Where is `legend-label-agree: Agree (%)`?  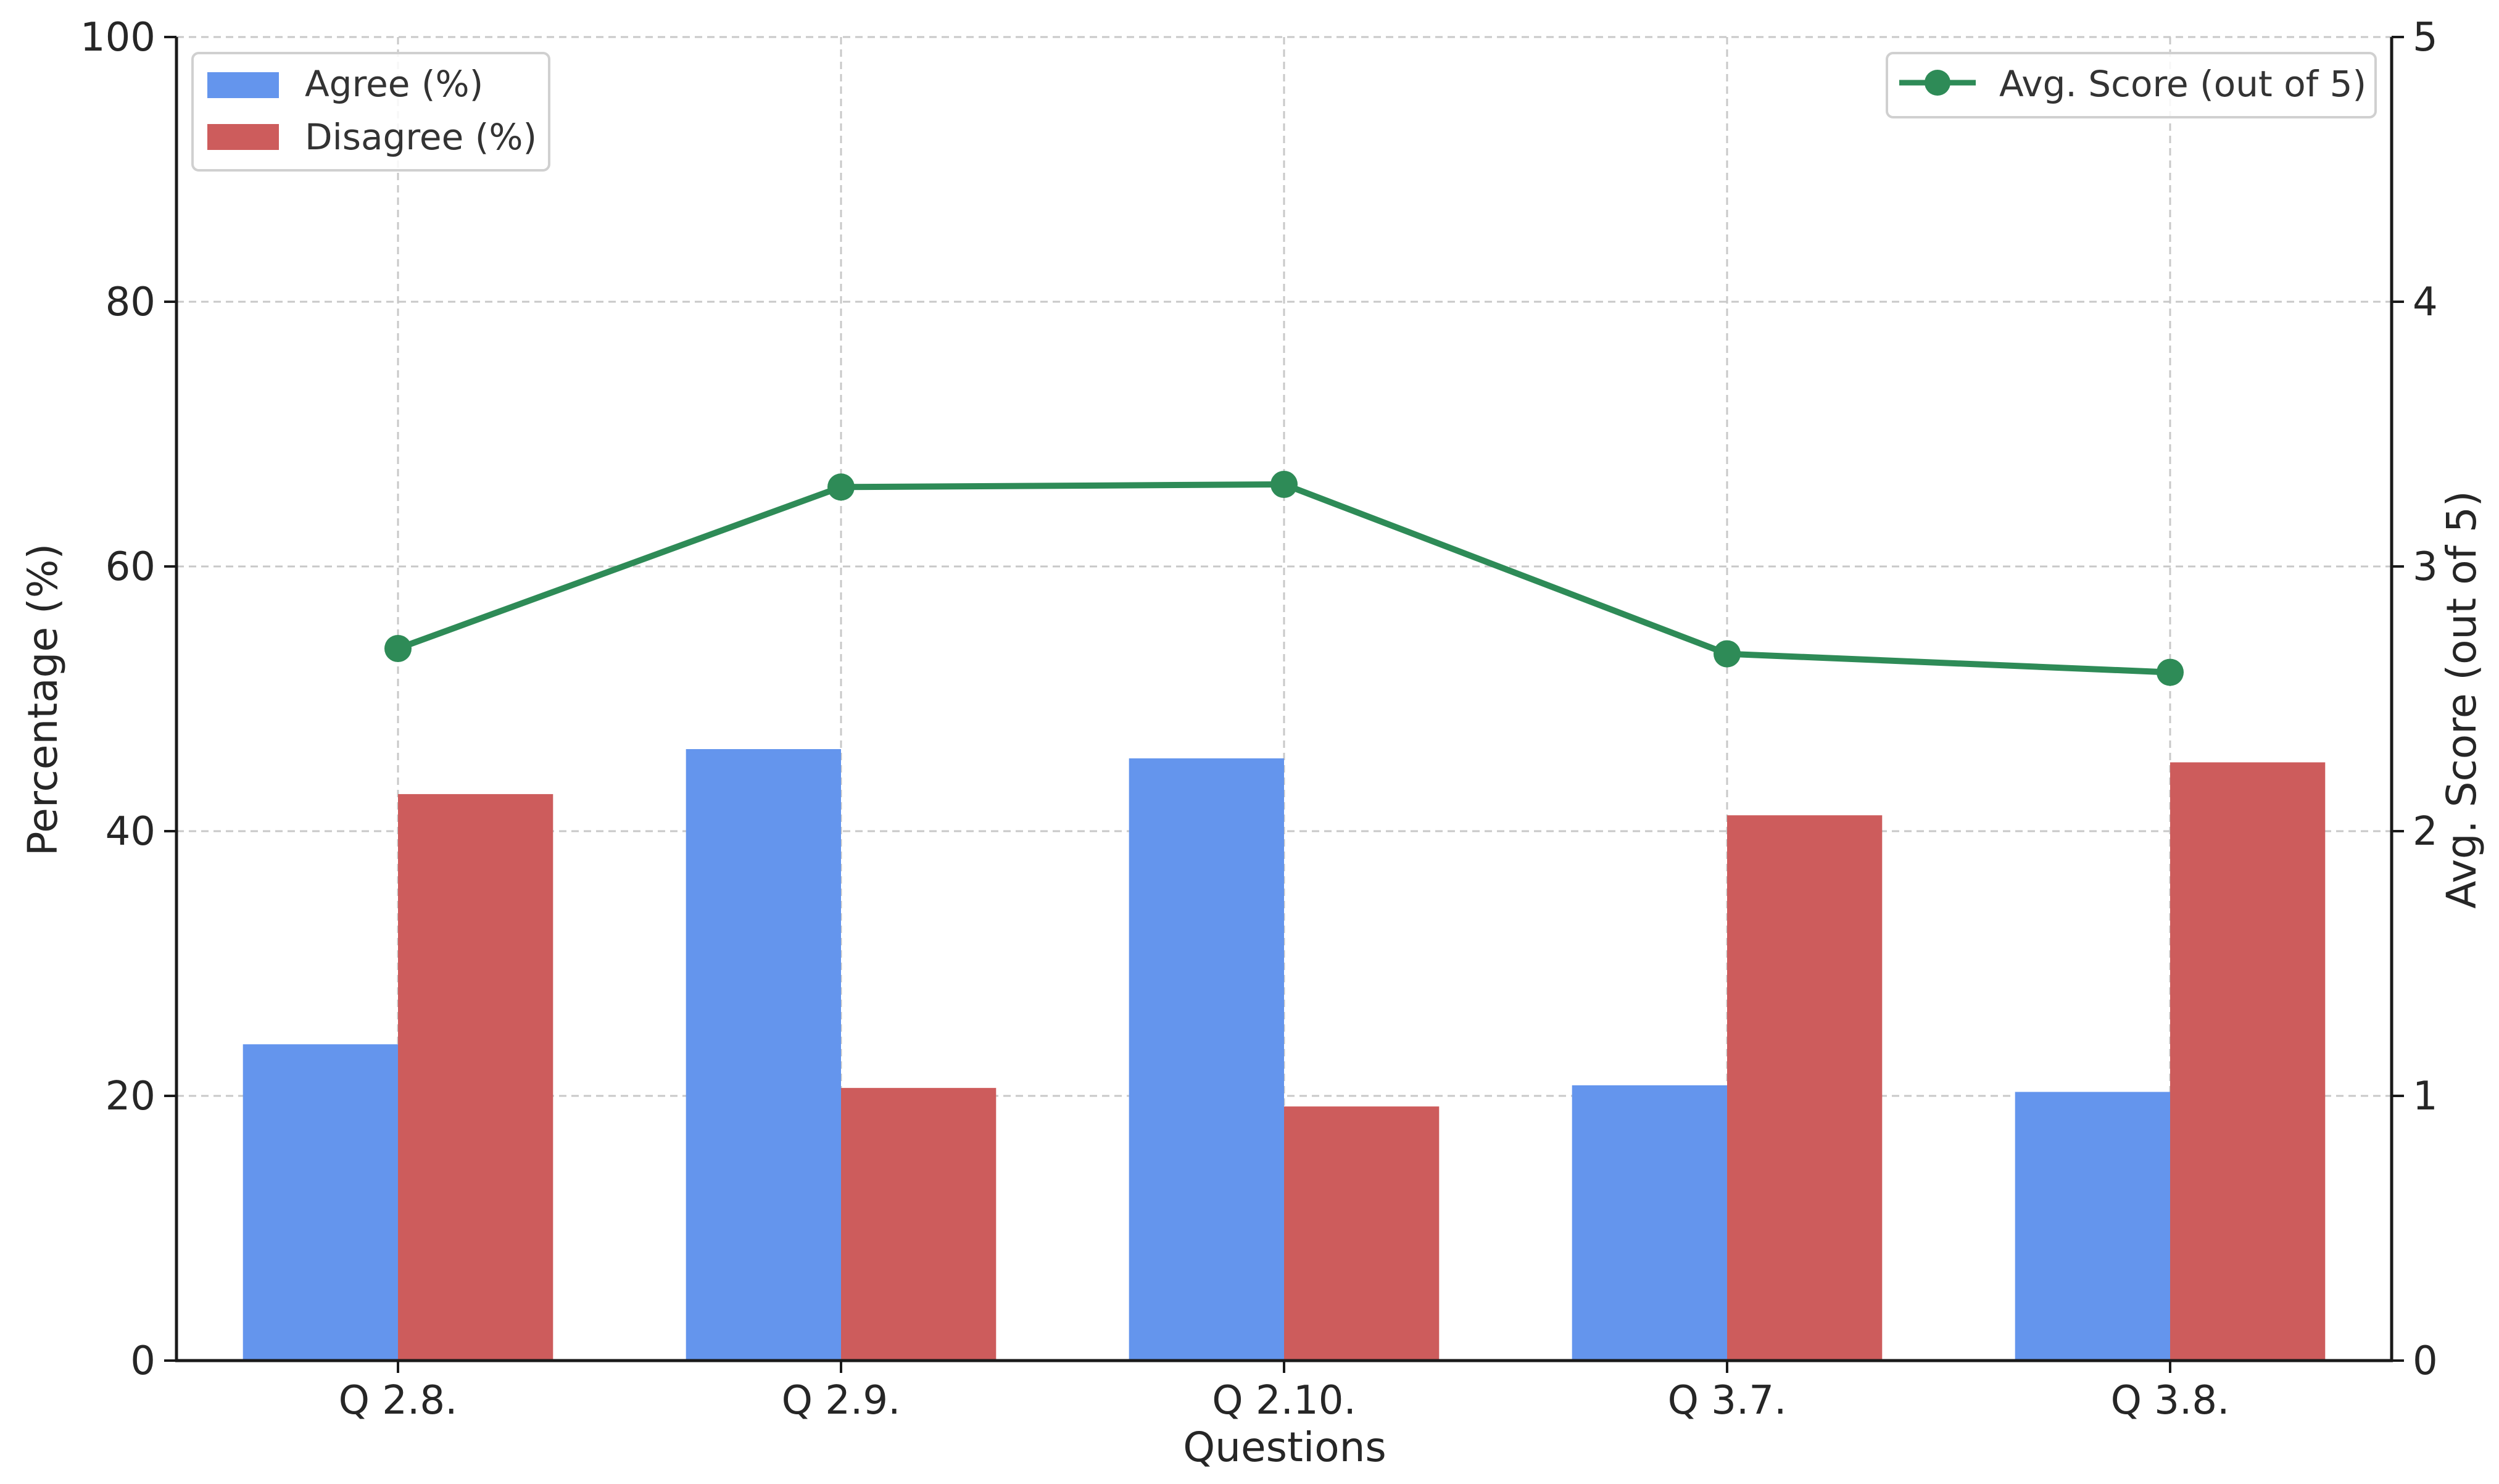
legend-label-agree: Agree (%) is located at coordinates (394, 84).